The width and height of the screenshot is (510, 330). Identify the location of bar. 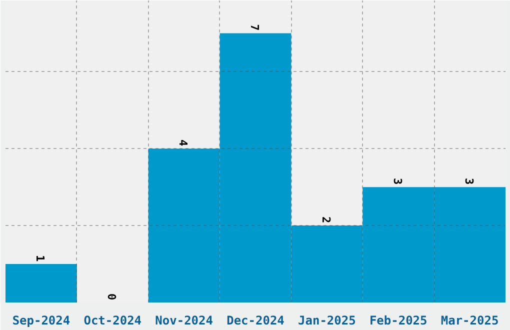
(41, 283).